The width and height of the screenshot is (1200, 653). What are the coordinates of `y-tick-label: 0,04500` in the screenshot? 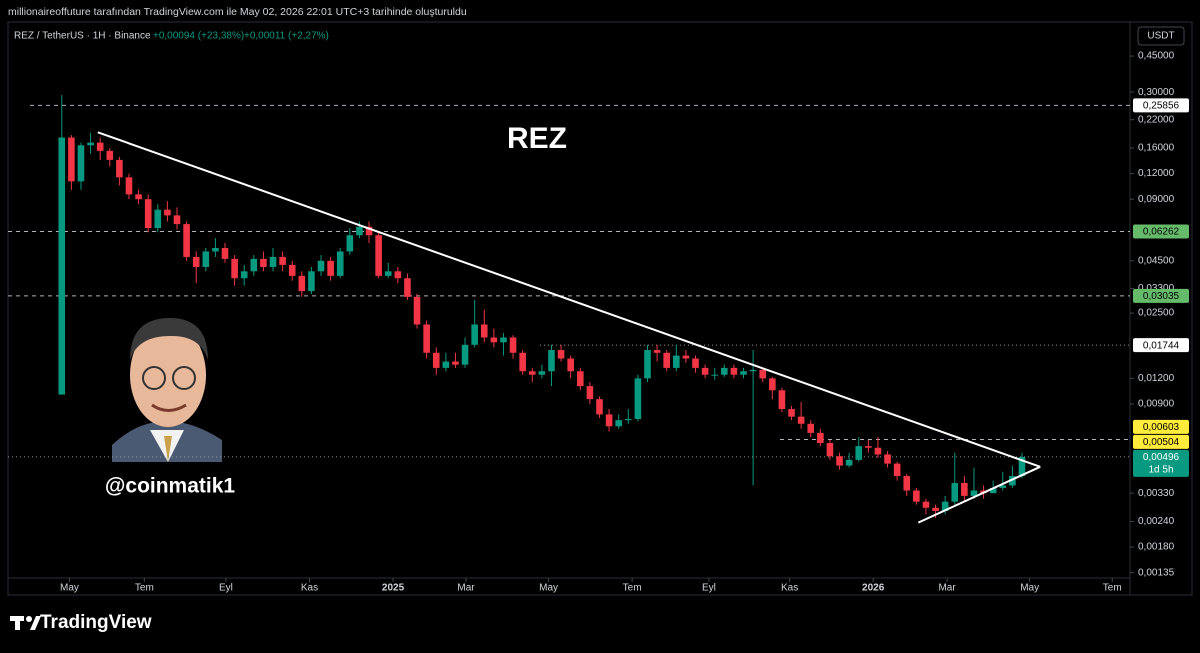 It's located at (1156, 260).